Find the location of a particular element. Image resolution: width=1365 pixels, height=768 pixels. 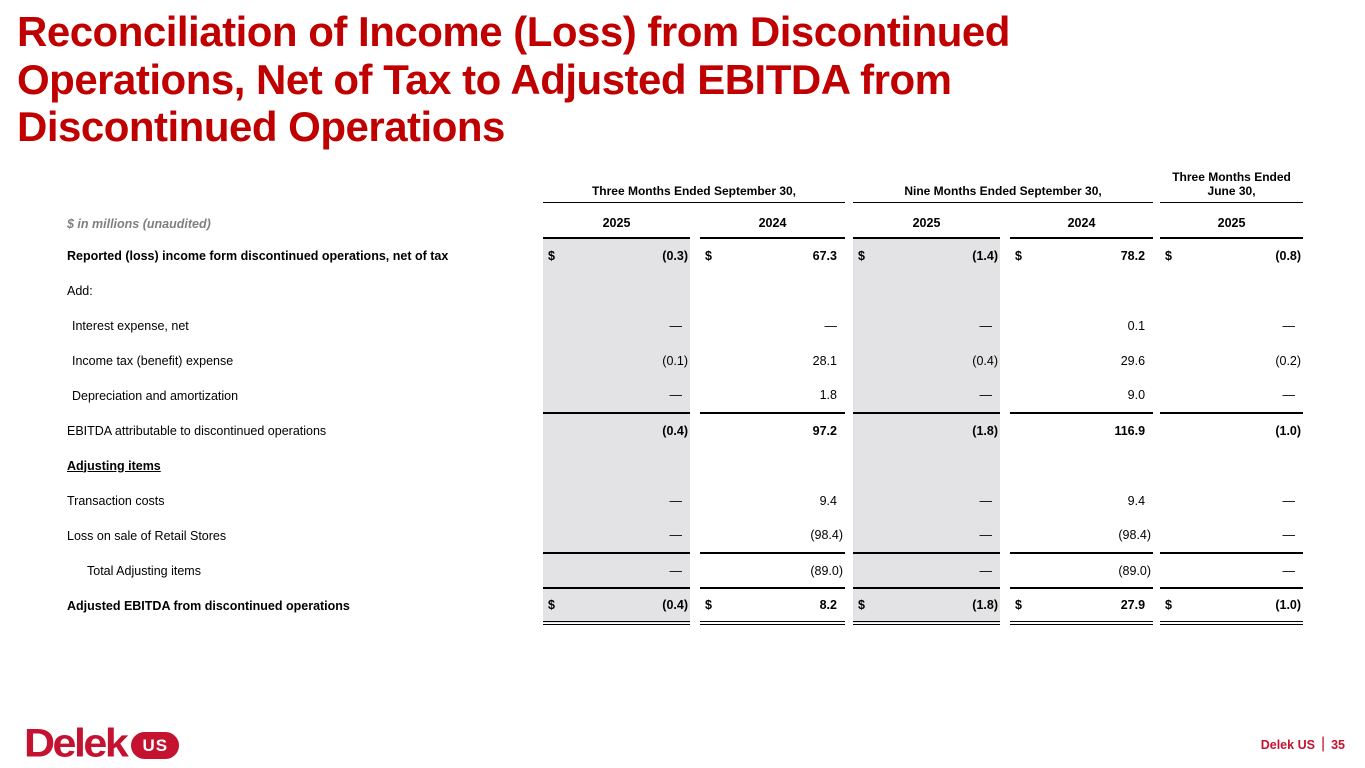

value-cell: $ (1.8) is located at coordinates (926, 606).